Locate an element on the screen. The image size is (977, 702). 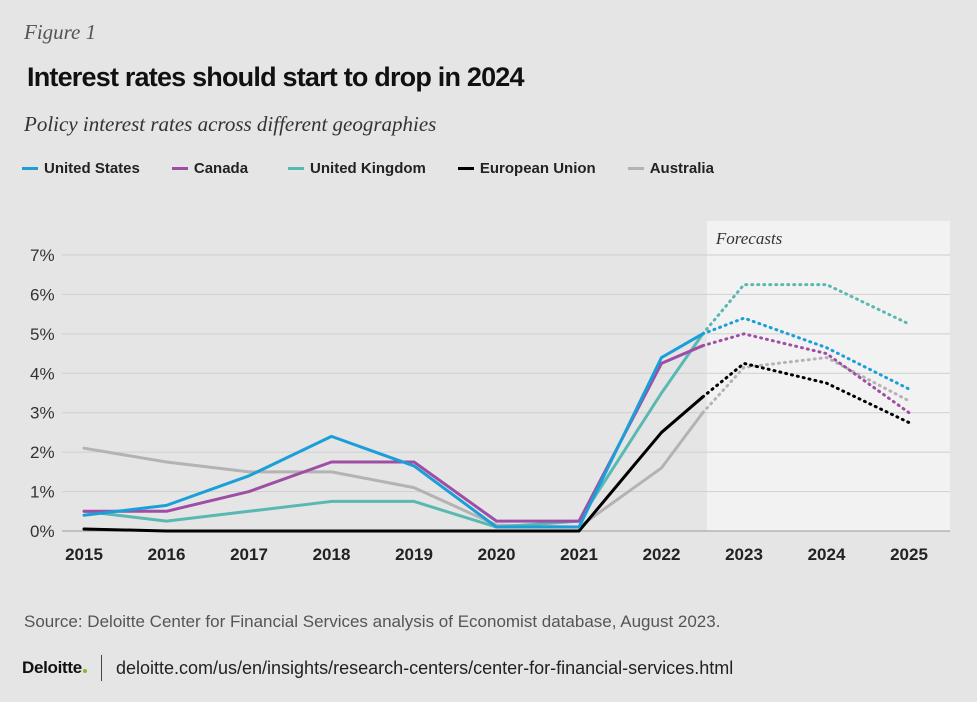
series-forecast-australia is located at coordinates (806, 385).